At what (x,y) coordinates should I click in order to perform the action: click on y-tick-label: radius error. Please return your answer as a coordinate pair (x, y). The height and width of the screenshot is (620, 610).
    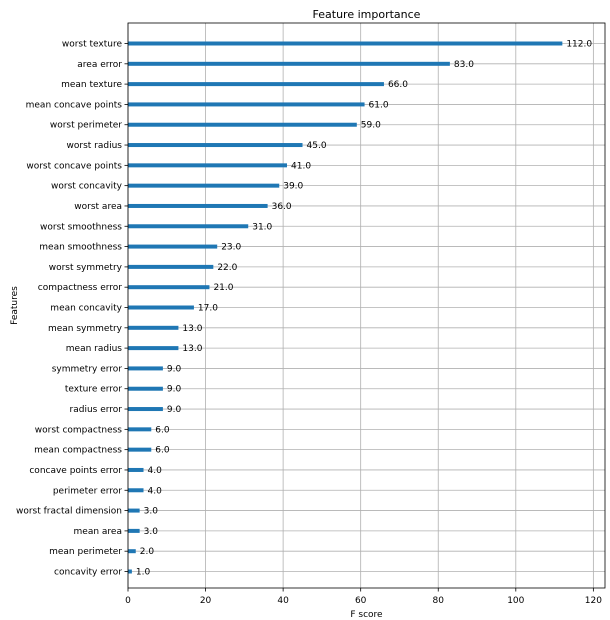
    Looking at the image, I should click on (96, 410).